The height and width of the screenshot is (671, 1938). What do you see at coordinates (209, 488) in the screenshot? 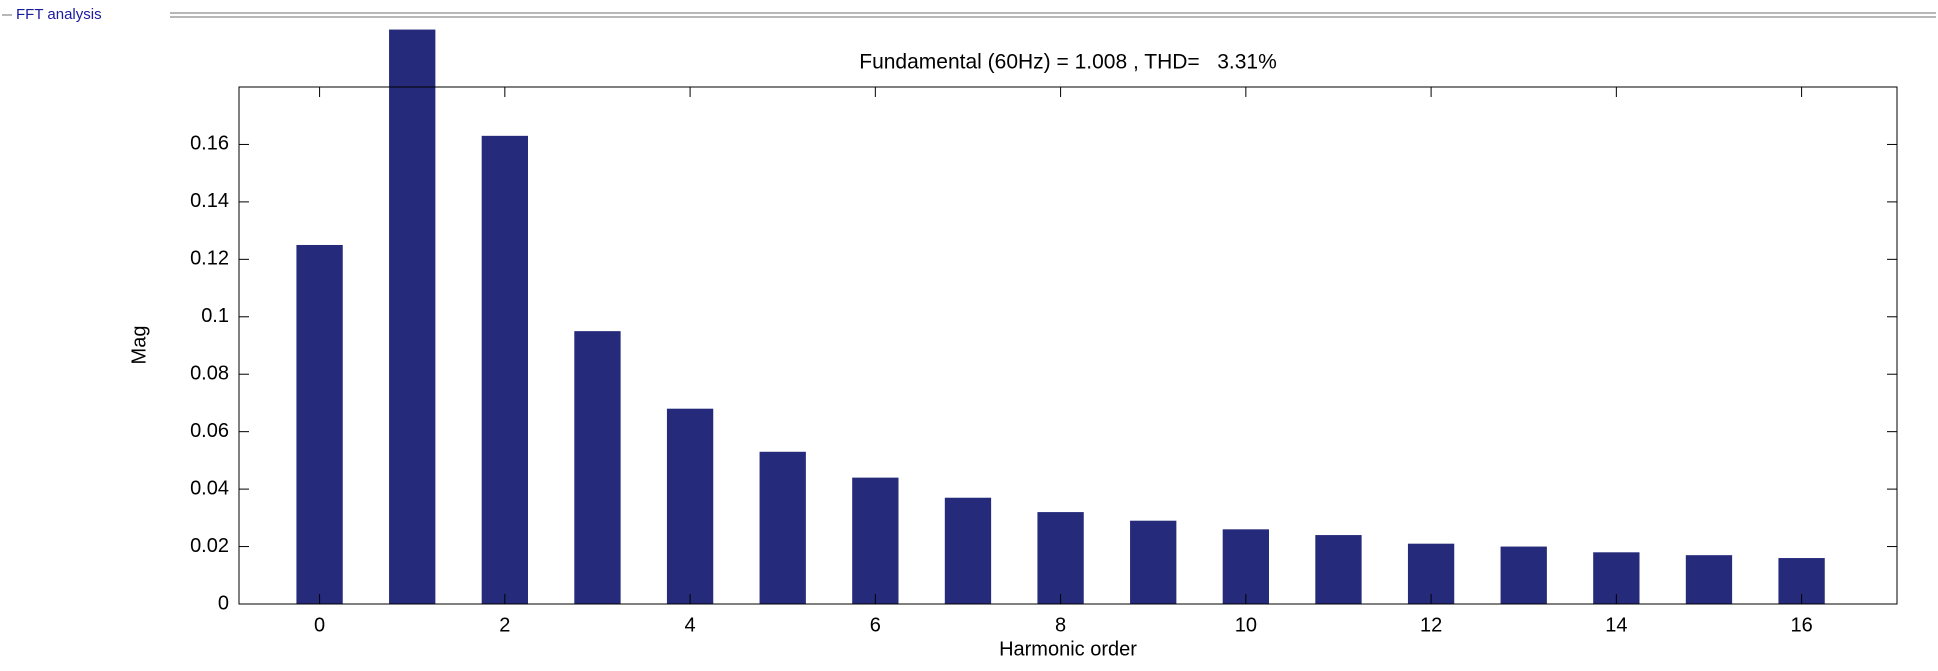
I see `y-tick-label: 0.04` at bounding box center [209, 488].